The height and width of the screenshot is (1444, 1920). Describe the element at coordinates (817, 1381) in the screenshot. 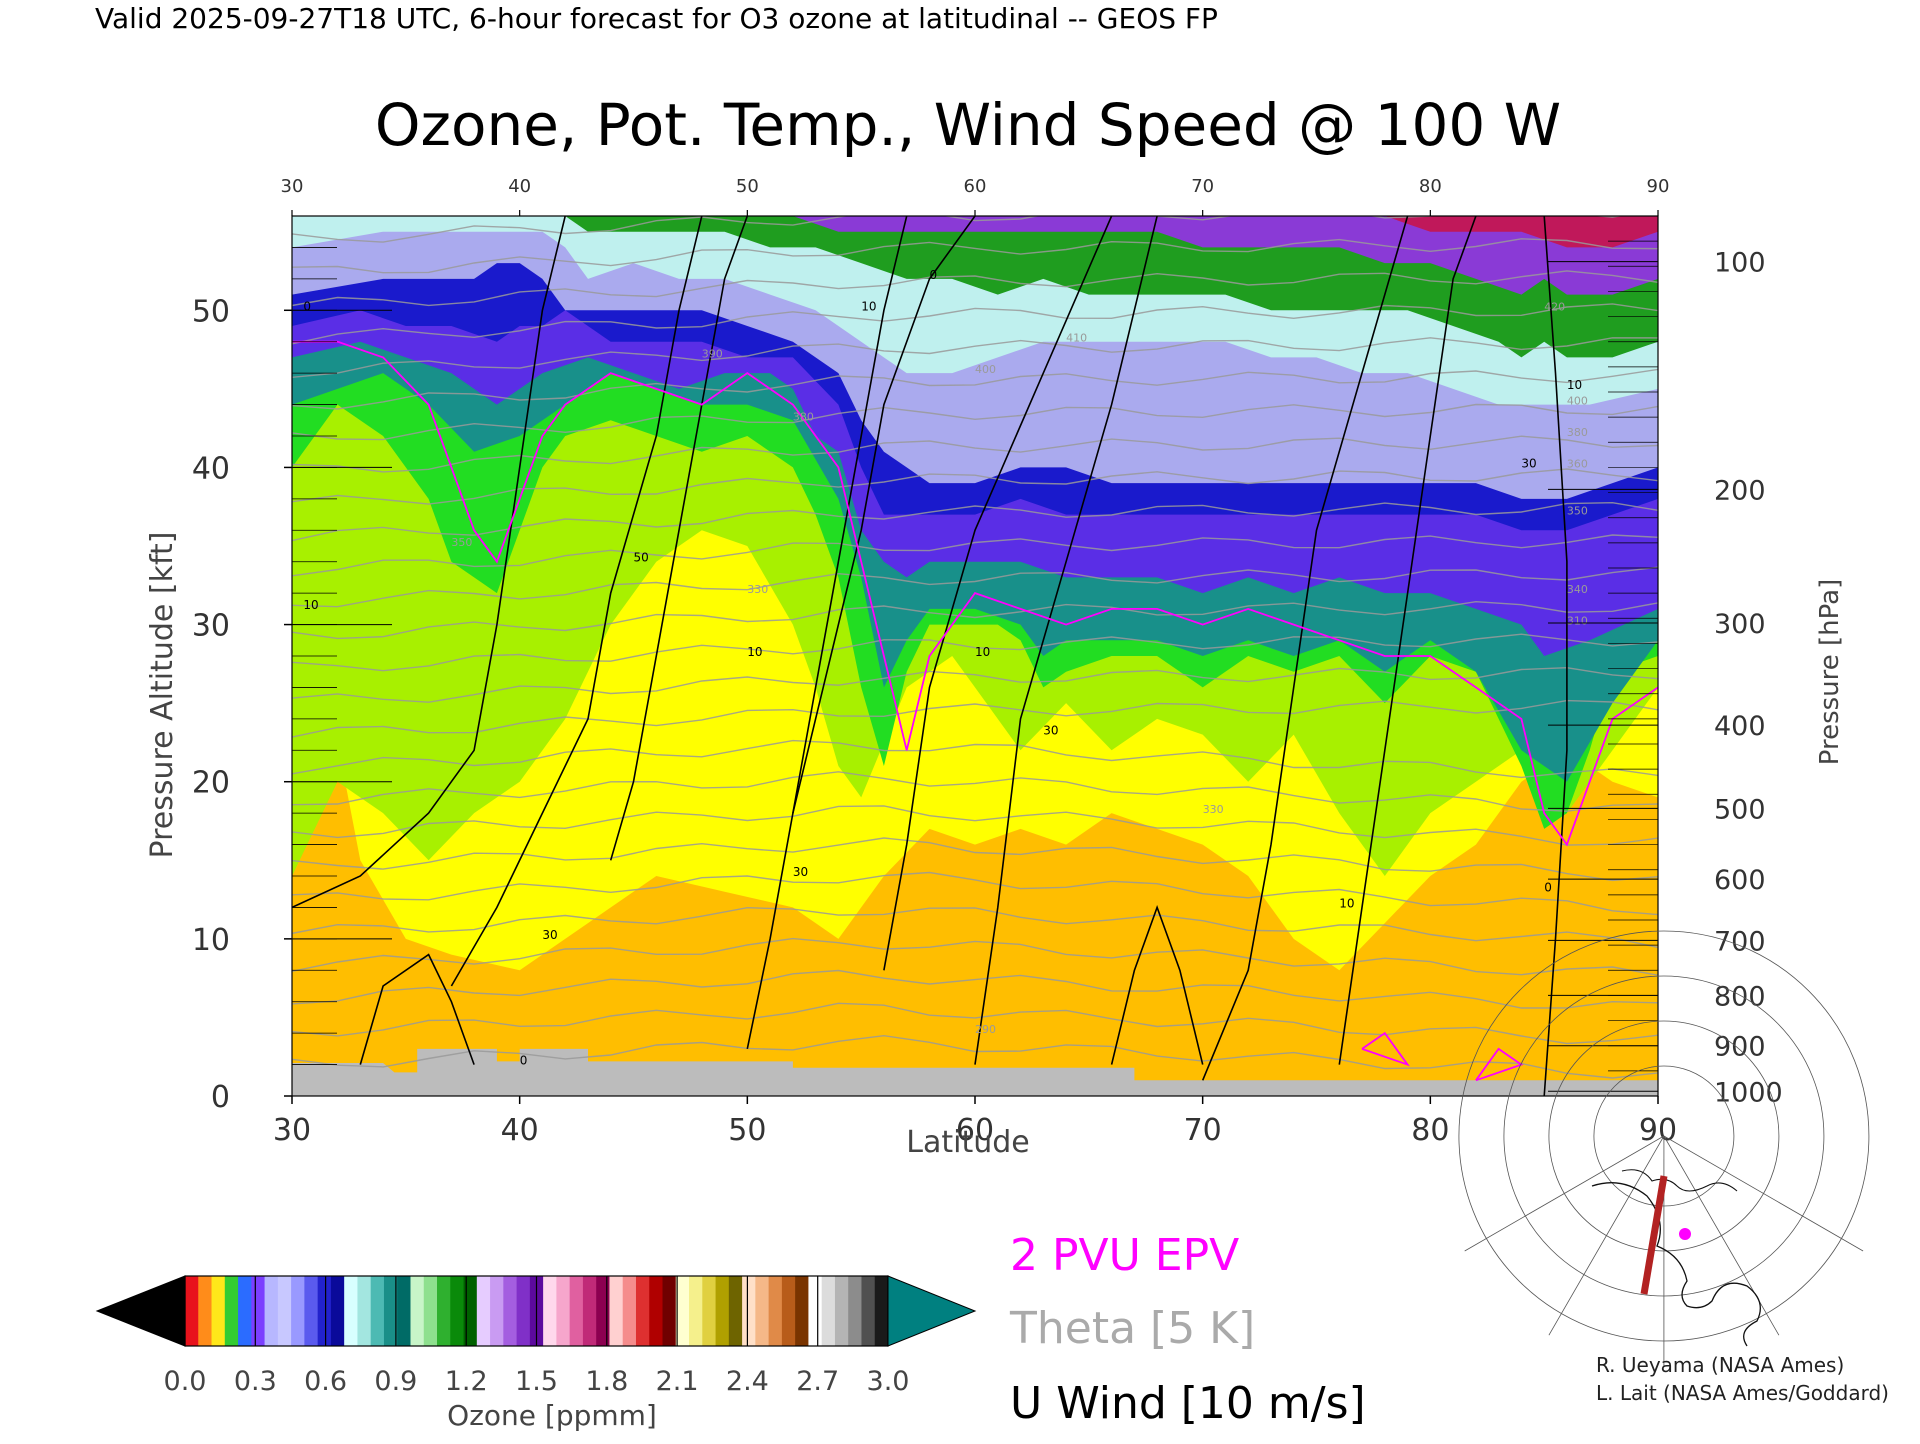

I see `colorbar-tick-label: 2.7` at that location.